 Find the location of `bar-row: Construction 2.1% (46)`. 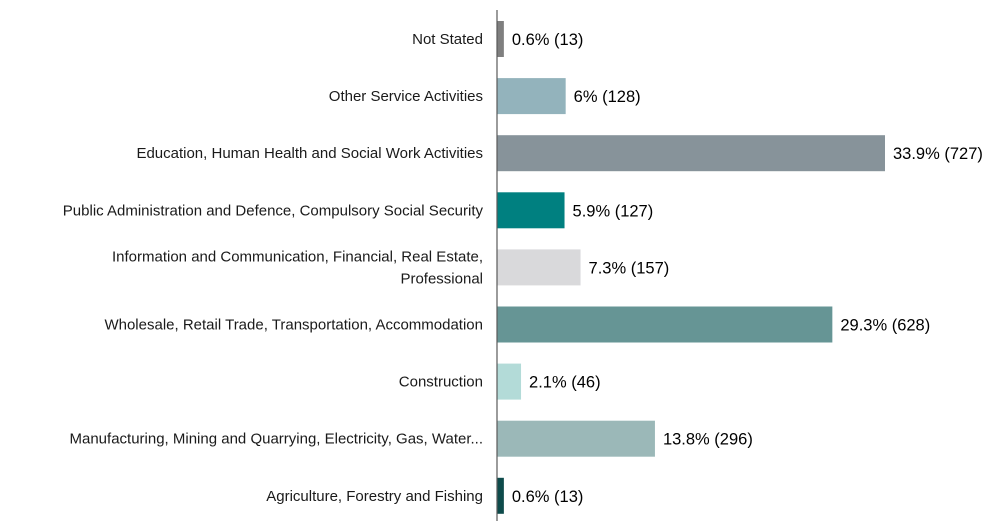

bar-row: Construction 2.1% (46) is located at coordinates (500, 381).